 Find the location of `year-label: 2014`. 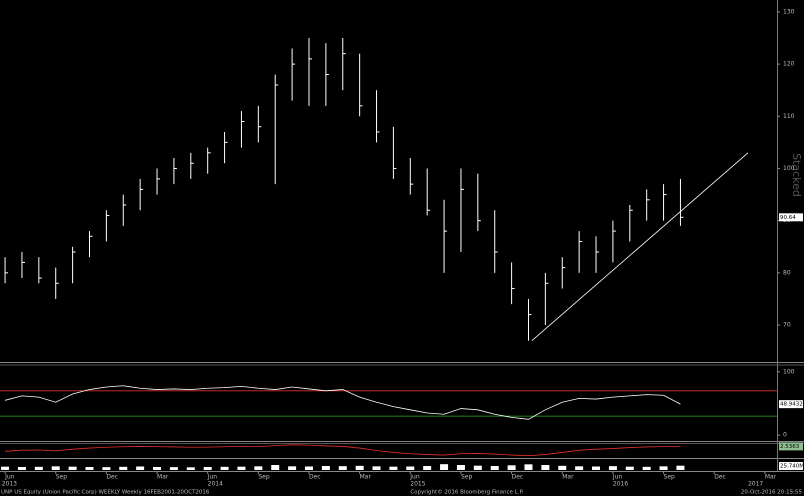

year-label: 2014 is located at coordinates (215, 484).